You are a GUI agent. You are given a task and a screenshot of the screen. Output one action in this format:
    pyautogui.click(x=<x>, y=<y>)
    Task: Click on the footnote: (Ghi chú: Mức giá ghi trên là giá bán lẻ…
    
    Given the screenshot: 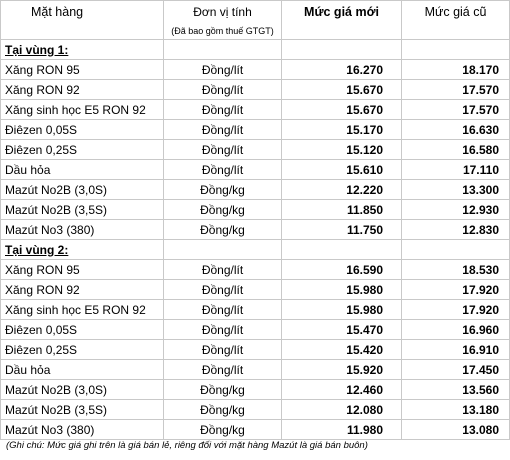 What is the action you would take?
    pyautogui.click(x=187, y=445)
    